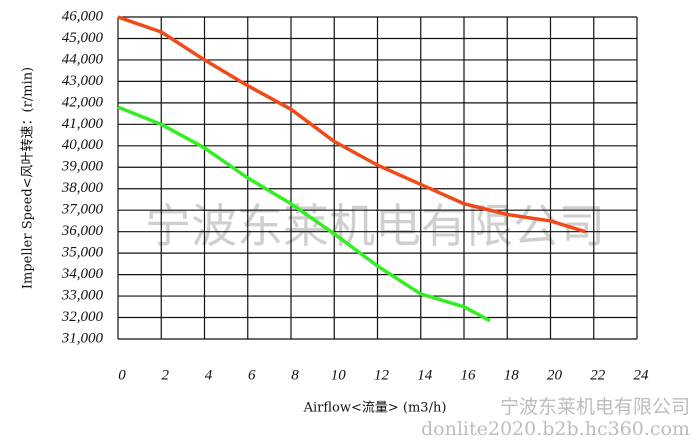 This screenshot has height=440, width=699. I want to click on y-tick-label: 35,000, so click(82, 253).